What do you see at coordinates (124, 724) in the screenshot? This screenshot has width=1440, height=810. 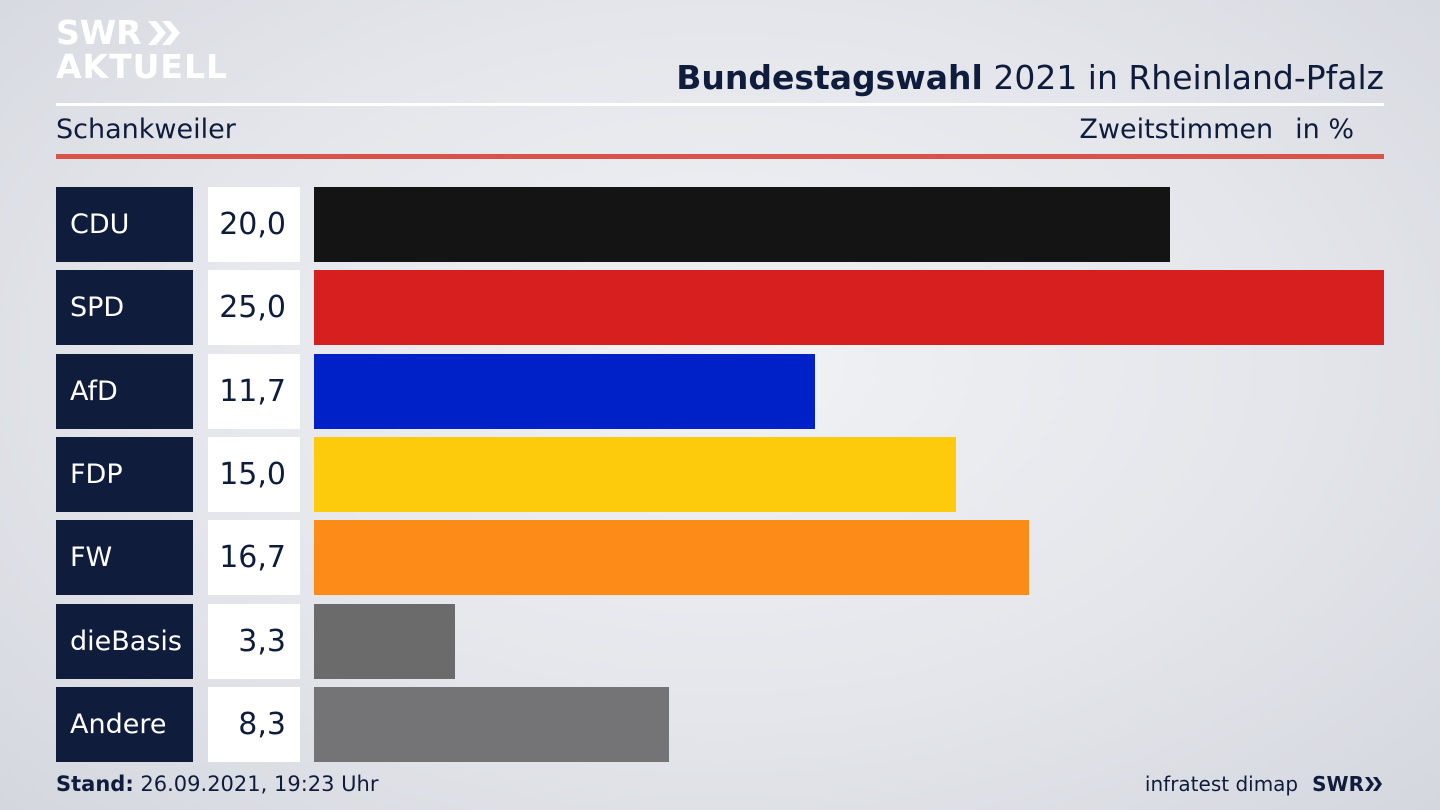 I see `party-label: Andere` at bounding box center [124, 724].